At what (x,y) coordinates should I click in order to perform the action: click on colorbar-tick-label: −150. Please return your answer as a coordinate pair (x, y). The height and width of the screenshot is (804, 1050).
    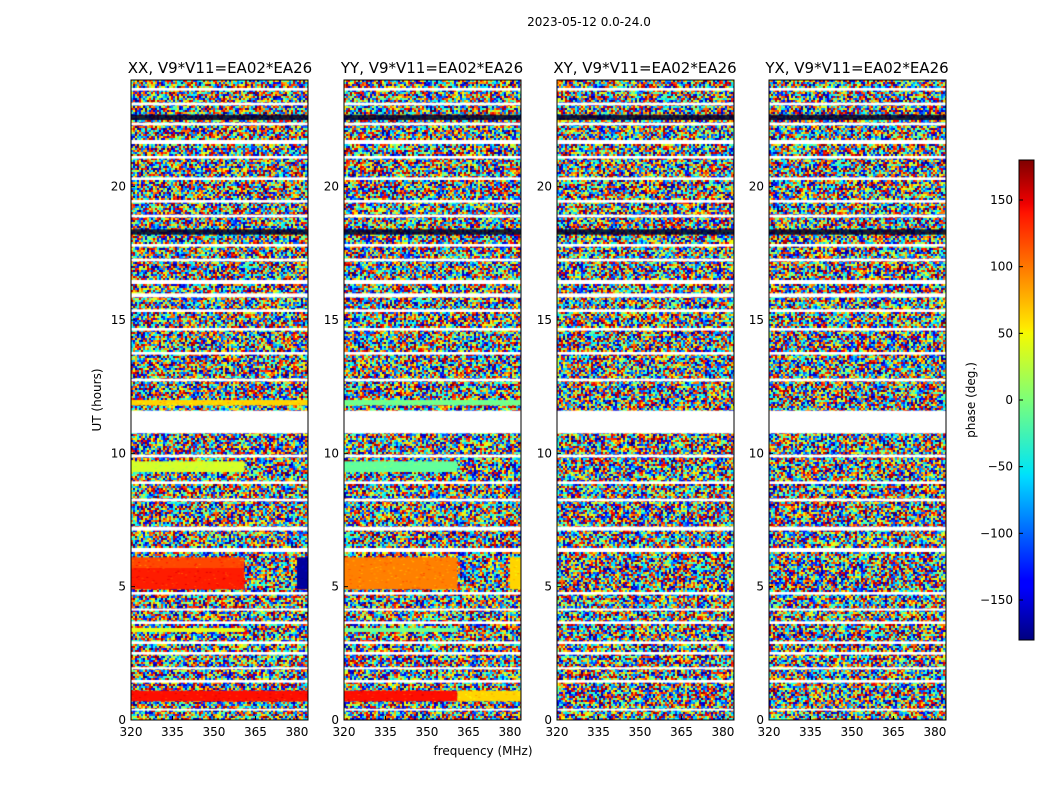
    Looking at the image, I should click on (996, 600).